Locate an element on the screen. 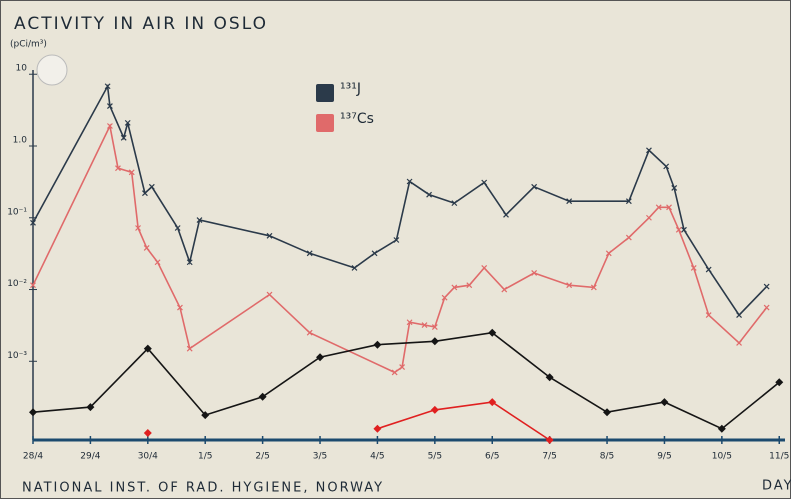 This screenshot has height=503, width=791. chart-title: ACTIVITY IN AIR IN OSLO is located at coordinates (141, 24).